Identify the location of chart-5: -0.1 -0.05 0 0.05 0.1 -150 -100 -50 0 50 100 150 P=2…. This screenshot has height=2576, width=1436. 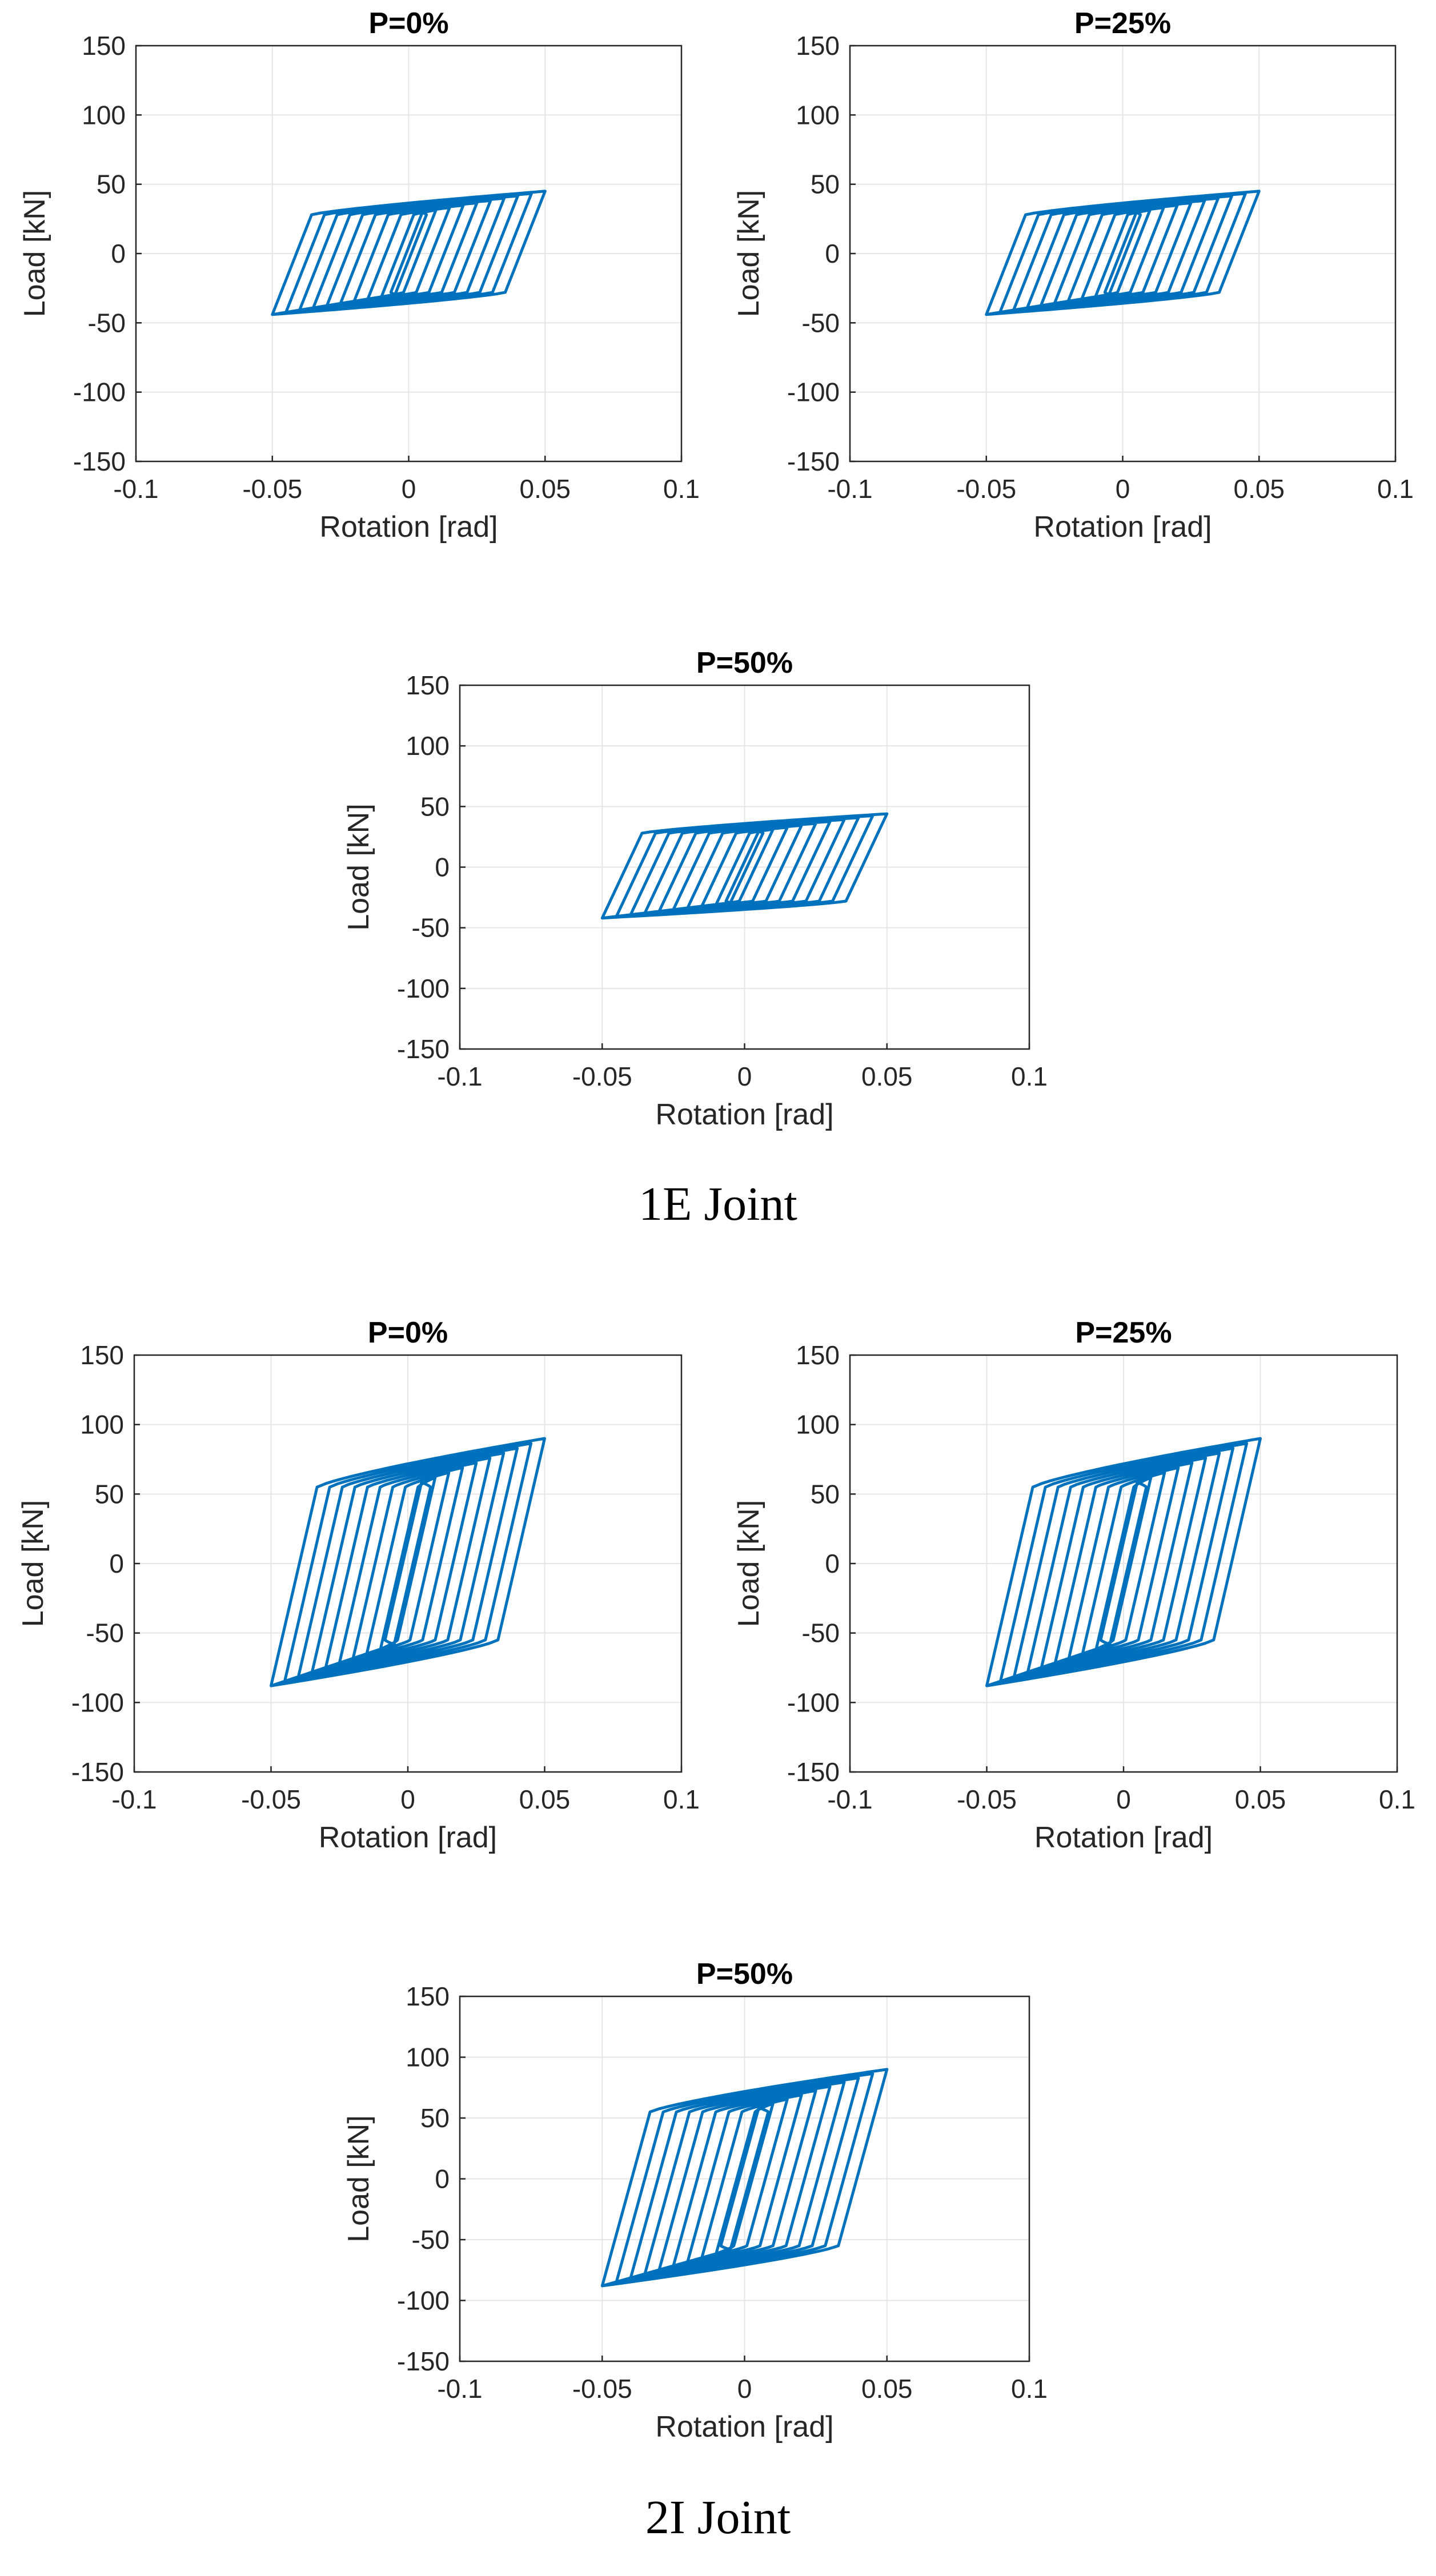
(1073, 1585).